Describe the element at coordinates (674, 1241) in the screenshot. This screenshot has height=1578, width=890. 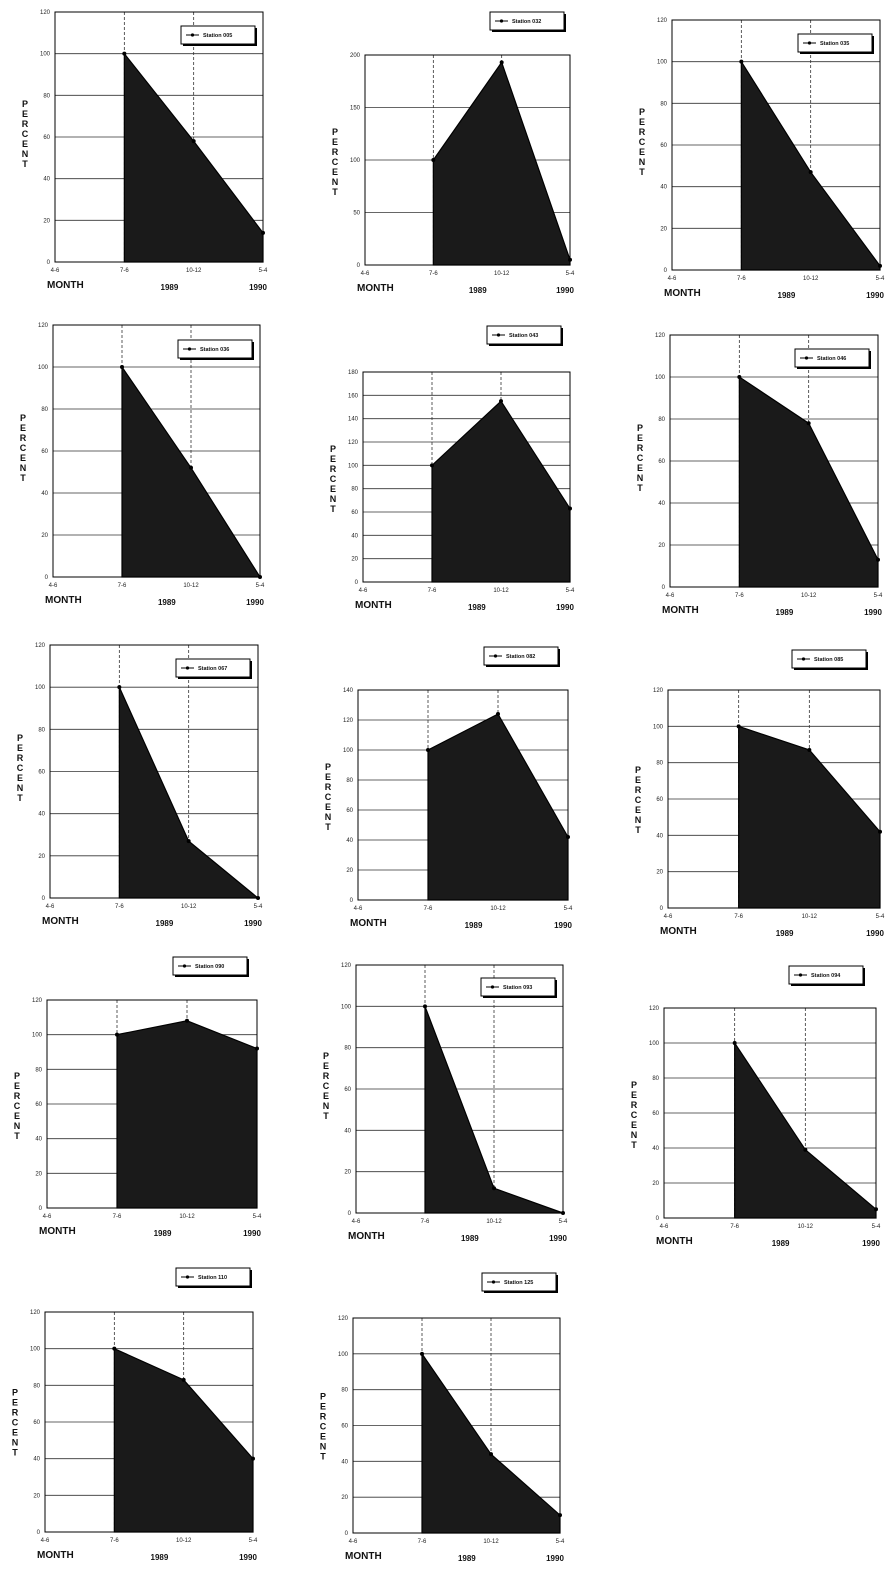
I see `x-axis-title: MONTH` at that location.